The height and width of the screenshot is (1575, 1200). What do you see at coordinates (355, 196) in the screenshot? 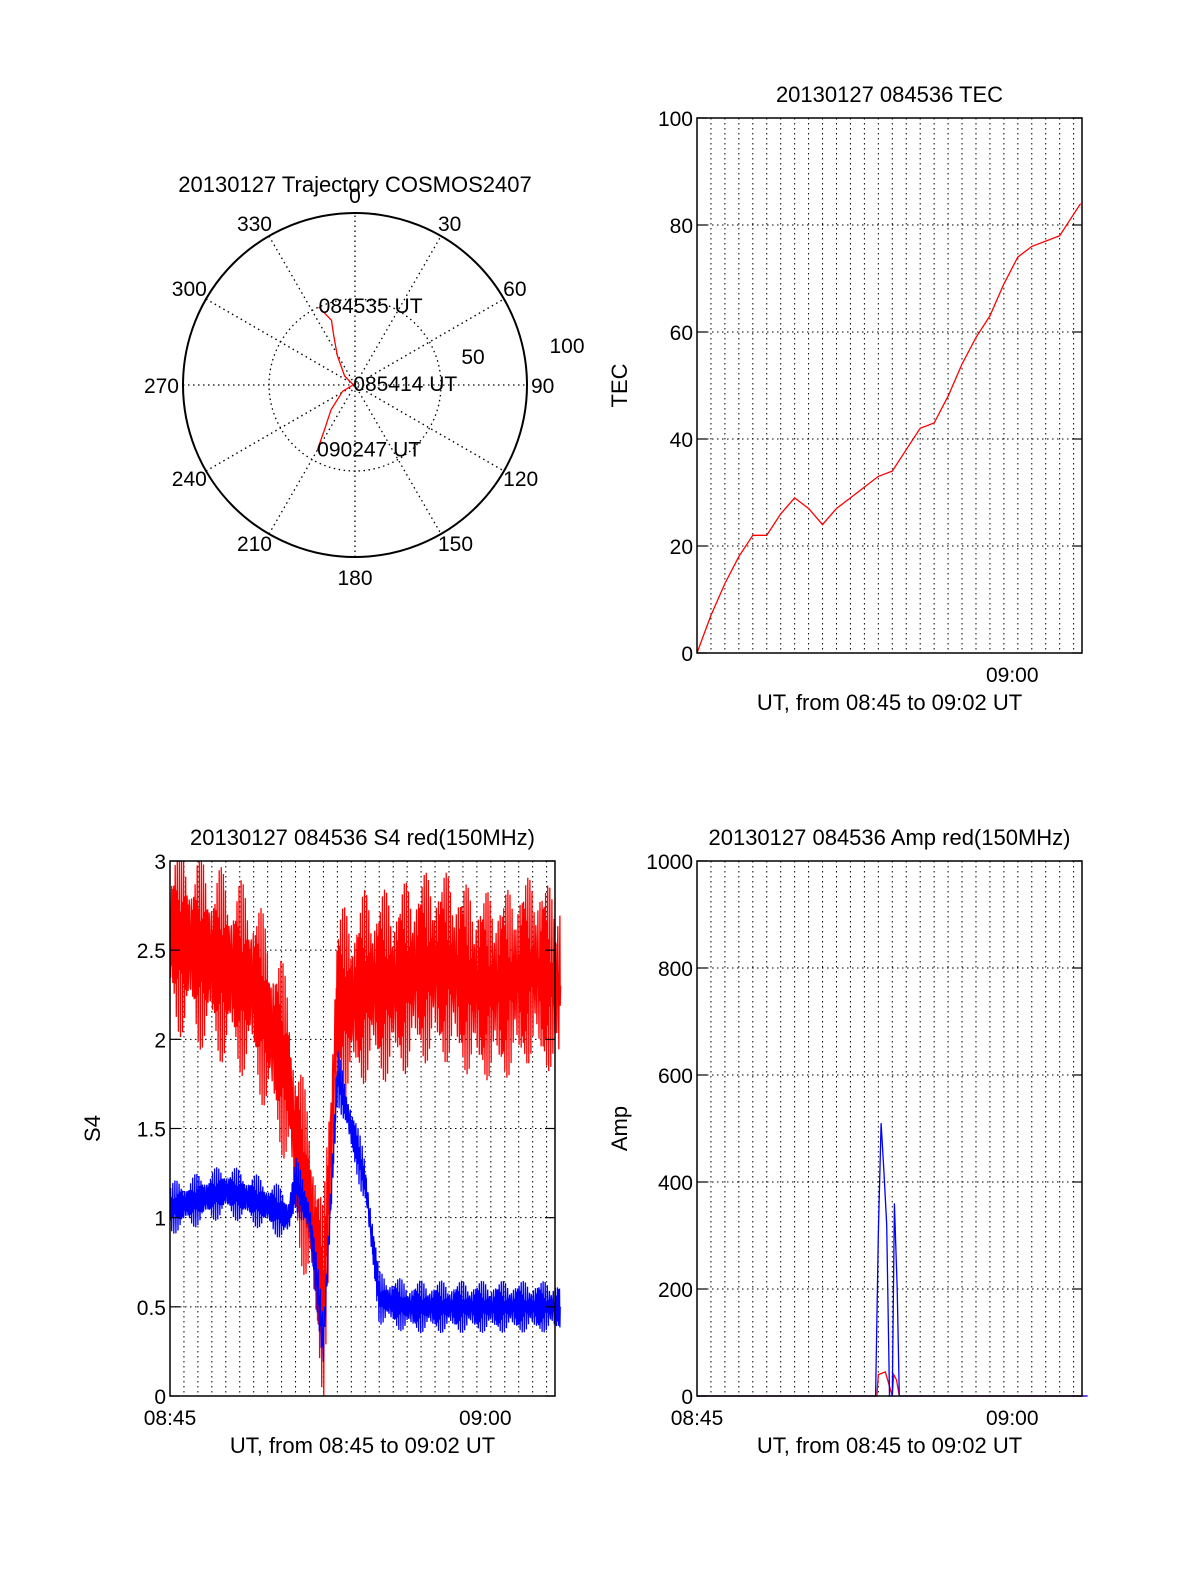
I see `azimuth-tick-label: 0` at bounding box center [355, 196].